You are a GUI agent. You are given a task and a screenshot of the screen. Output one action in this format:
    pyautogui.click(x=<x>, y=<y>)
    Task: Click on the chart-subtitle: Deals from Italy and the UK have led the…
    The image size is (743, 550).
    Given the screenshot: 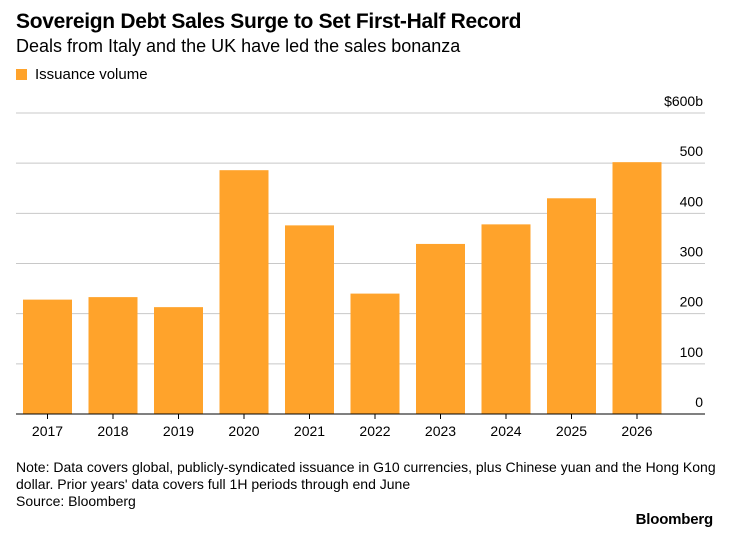 What is the action you would take?
    pyautogui.click(x=238, y=46)
    